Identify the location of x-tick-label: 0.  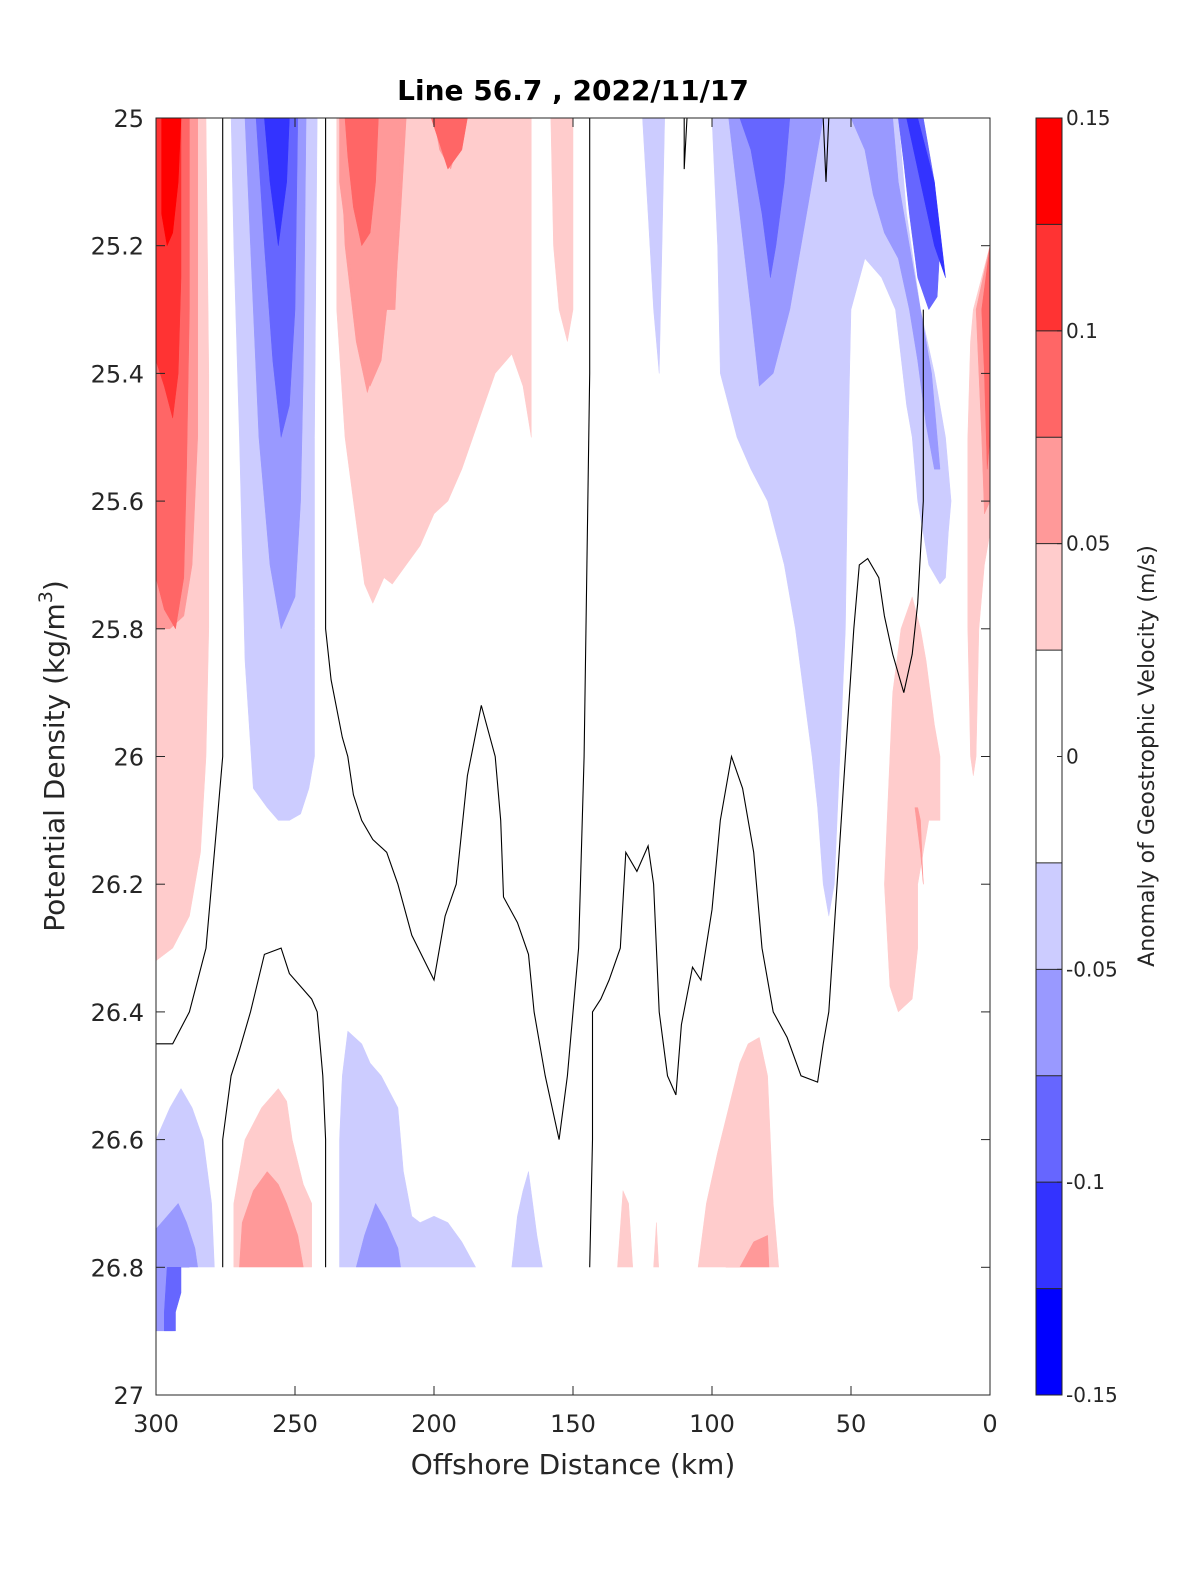
(989, 1424).